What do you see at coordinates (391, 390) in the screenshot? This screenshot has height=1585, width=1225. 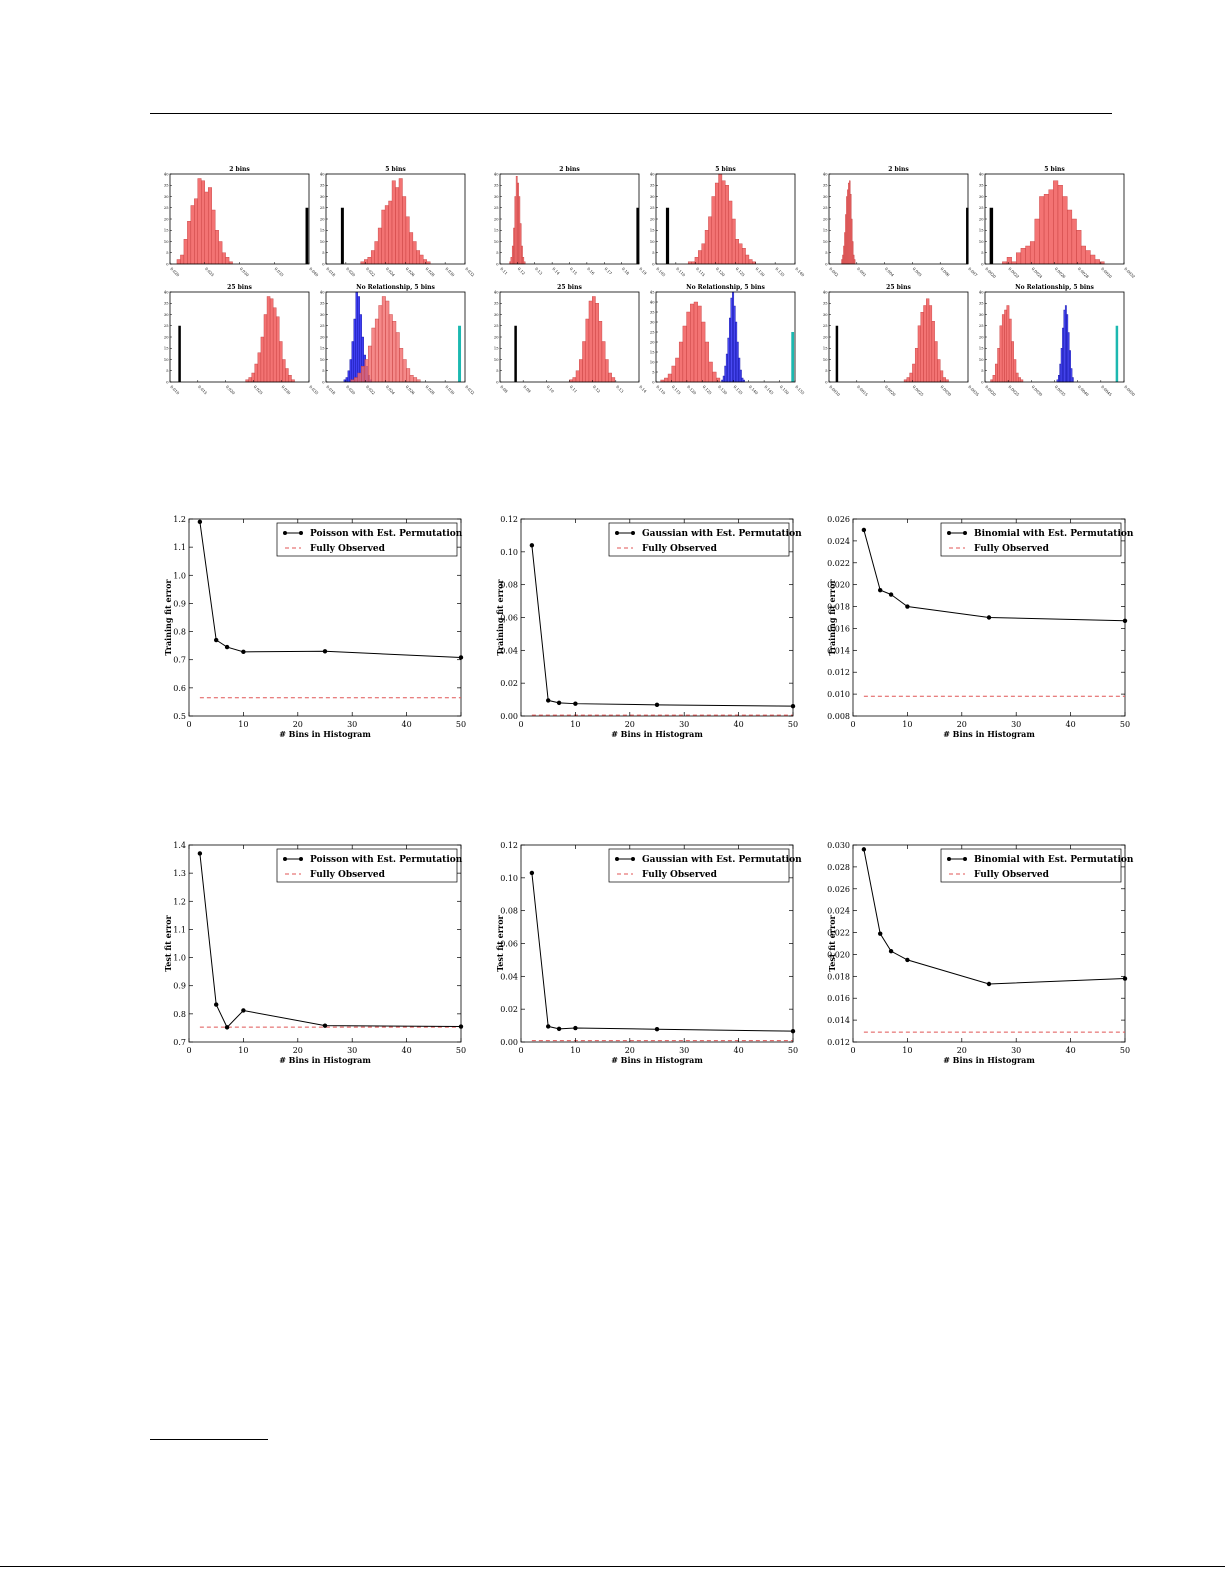 I see `hist-xtick-label: 0.024` at bounding box center [391, 390].